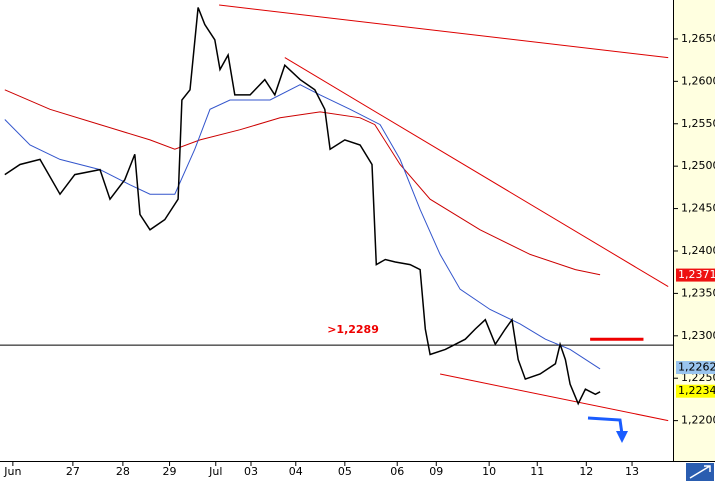 This screenshot has height=482, width=715. Describe the element at coordinates (698, 335) in the screenshot. I see `y-tick-label: 1,23000` at that location.